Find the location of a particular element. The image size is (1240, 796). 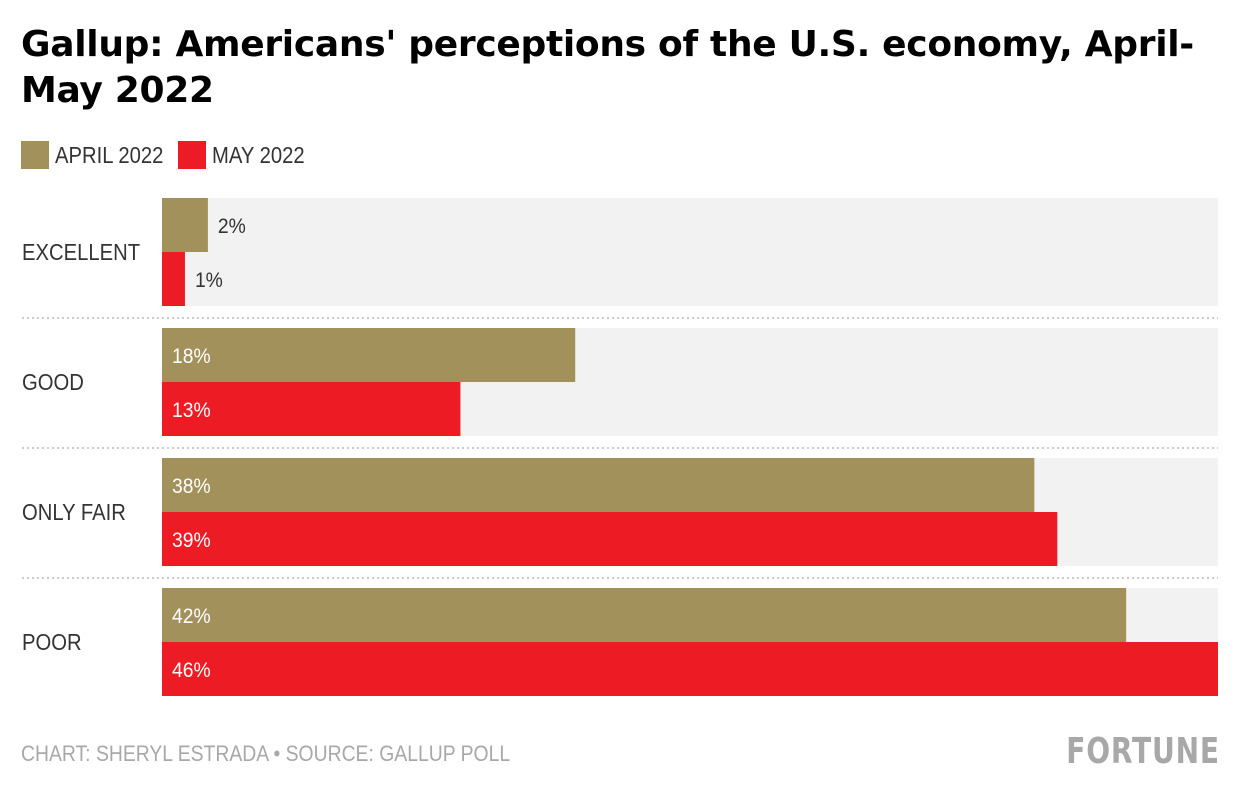

value-label-good-april-2022: 18% is located at coordinates (191, 356).